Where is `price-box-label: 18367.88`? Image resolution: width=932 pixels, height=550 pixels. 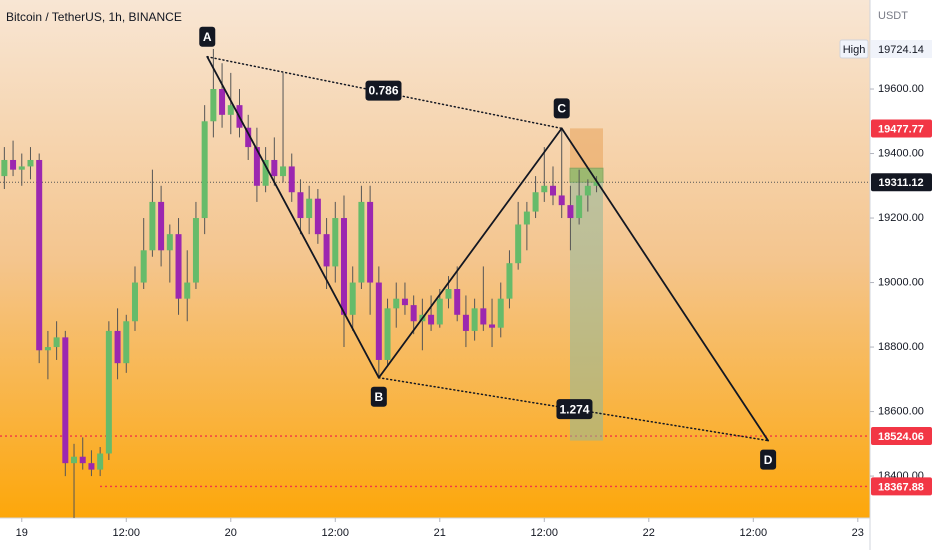
price-box-label: 18367.88 is located at coordinates (901, 487).